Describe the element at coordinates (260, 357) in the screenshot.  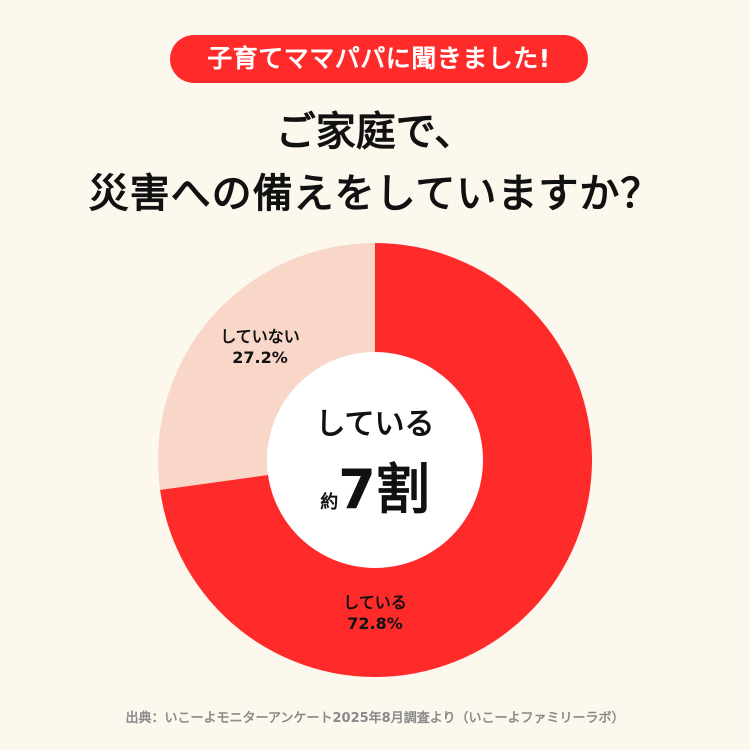
I see `label-not-prepared-value: 27.2%` at that location.